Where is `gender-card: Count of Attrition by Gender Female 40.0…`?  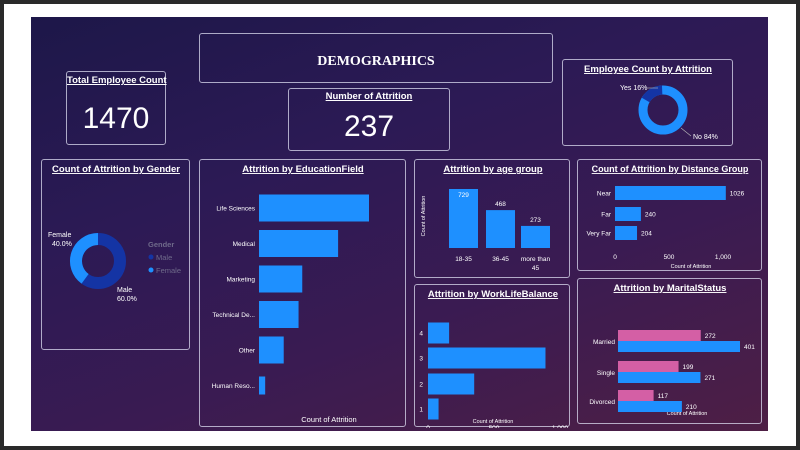 gender-card: Count of Attrition by Gender Female 40.0… is located at coordinates (115, 254).